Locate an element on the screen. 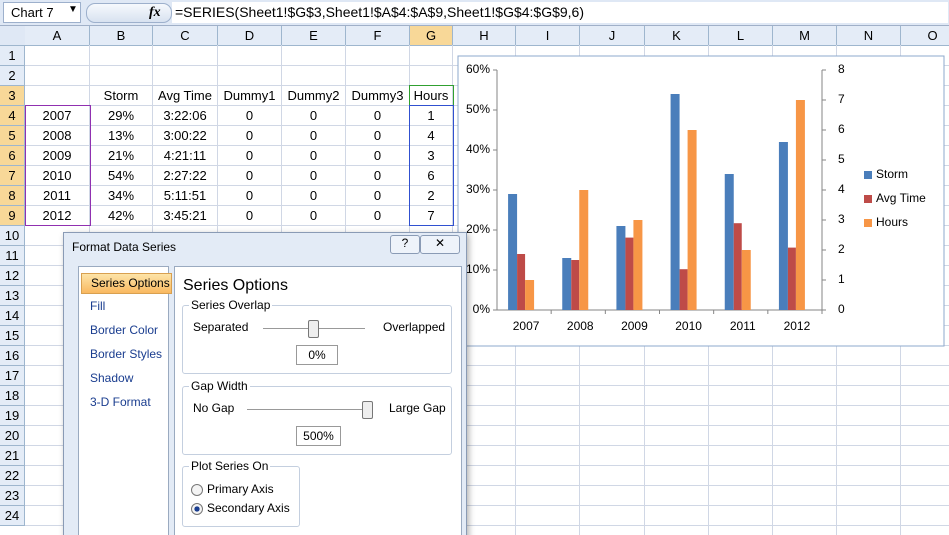 The height and width of the screenshot is (535, 949). y2-tick-label: 3 is located at coordinates (841, 219).